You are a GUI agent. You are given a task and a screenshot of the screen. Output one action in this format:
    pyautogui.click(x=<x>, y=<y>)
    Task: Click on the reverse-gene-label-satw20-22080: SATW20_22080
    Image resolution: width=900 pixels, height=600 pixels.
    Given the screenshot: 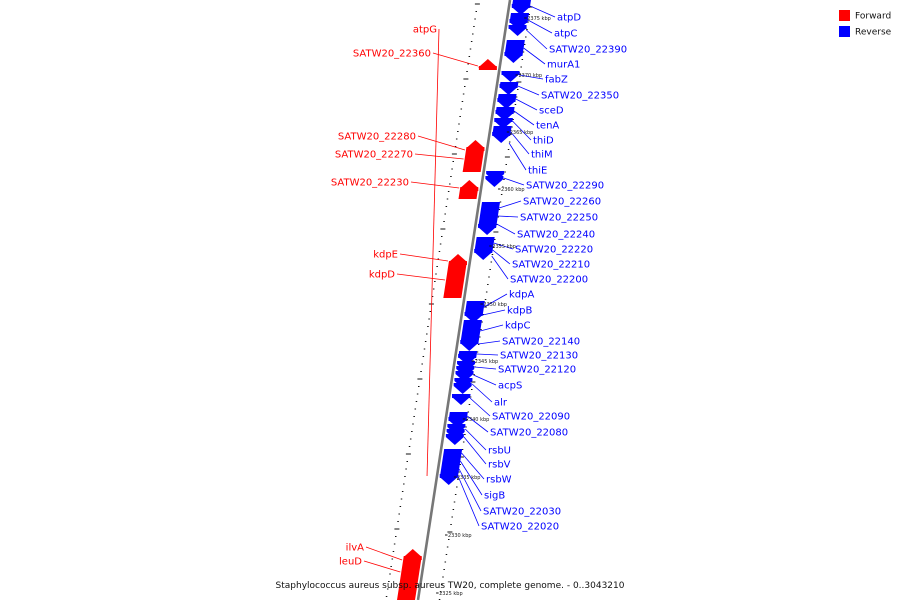 What is the action you would take?
    pyautogui.click(x=529, y=433)
    